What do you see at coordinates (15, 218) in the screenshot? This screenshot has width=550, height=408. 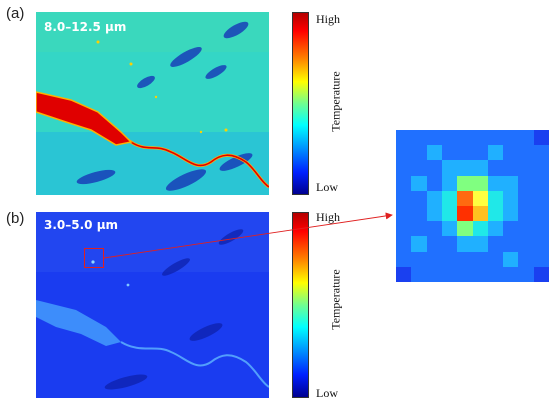 I see `panel-b-label: (b)` at bounding box center [15, 218].